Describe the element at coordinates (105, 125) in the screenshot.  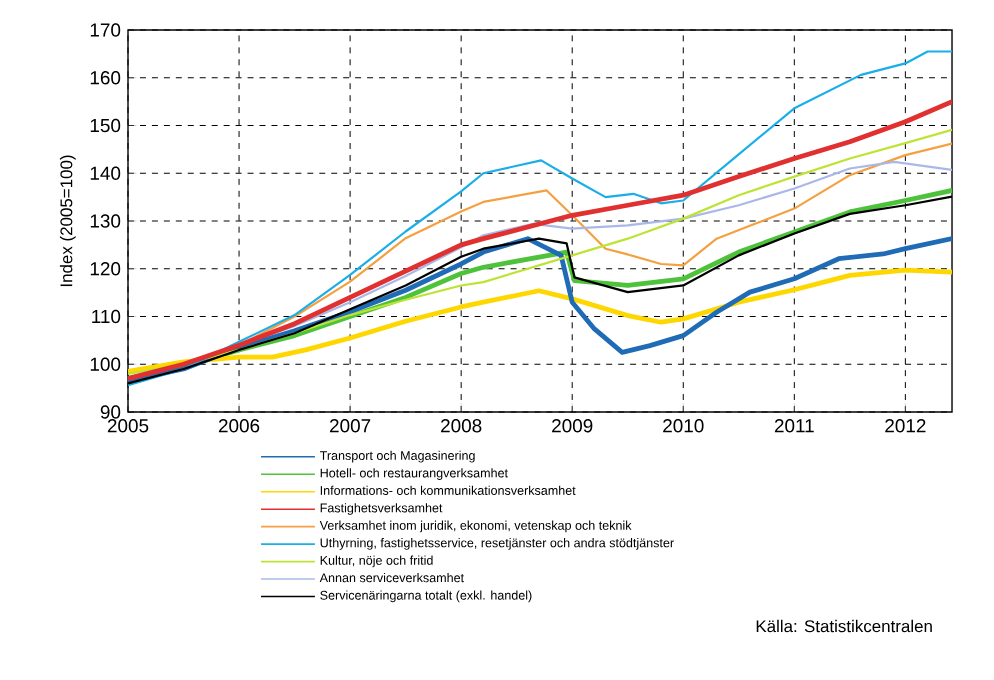
I see `y-tick-label: 150` at that location.